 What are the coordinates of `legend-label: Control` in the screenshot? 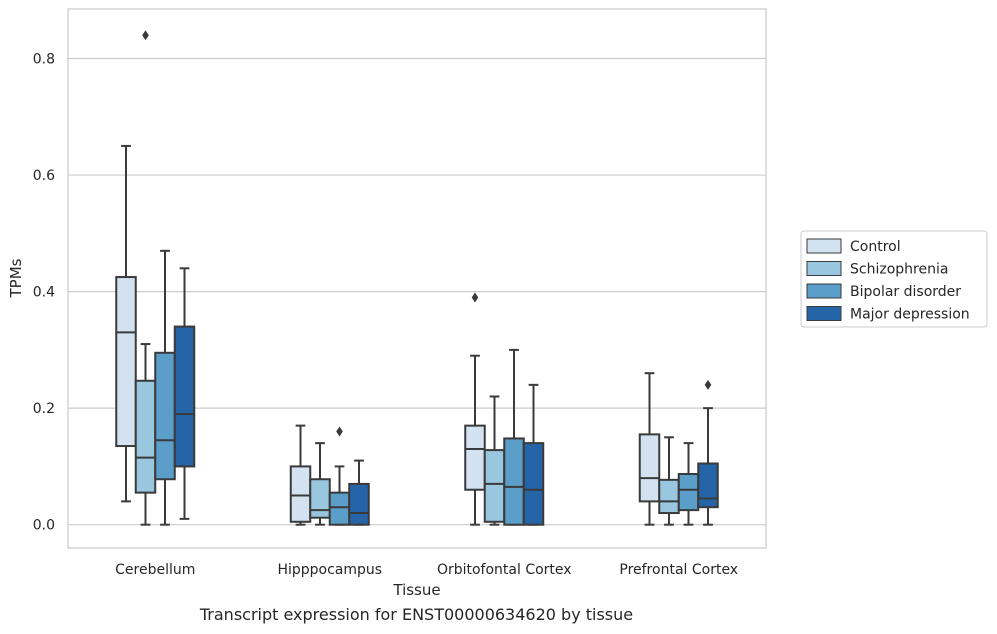 It's located at (875, 247).